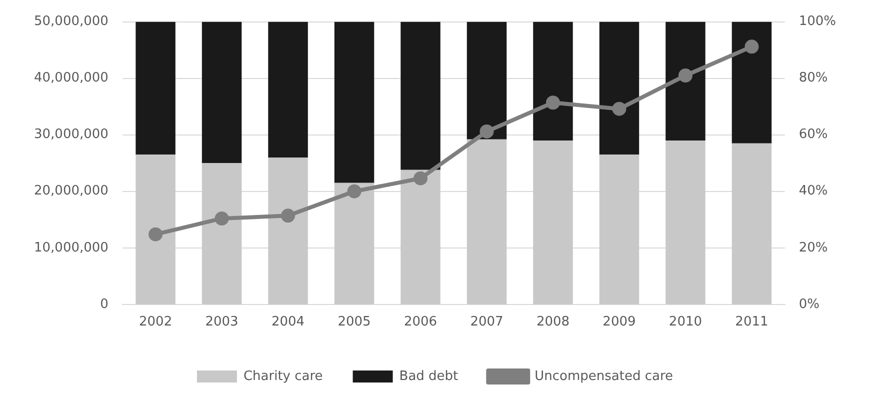  Describe the element at coordinates (71, 22) in the screenshot. I see `y-tick-label: 50,000,000` at that location.